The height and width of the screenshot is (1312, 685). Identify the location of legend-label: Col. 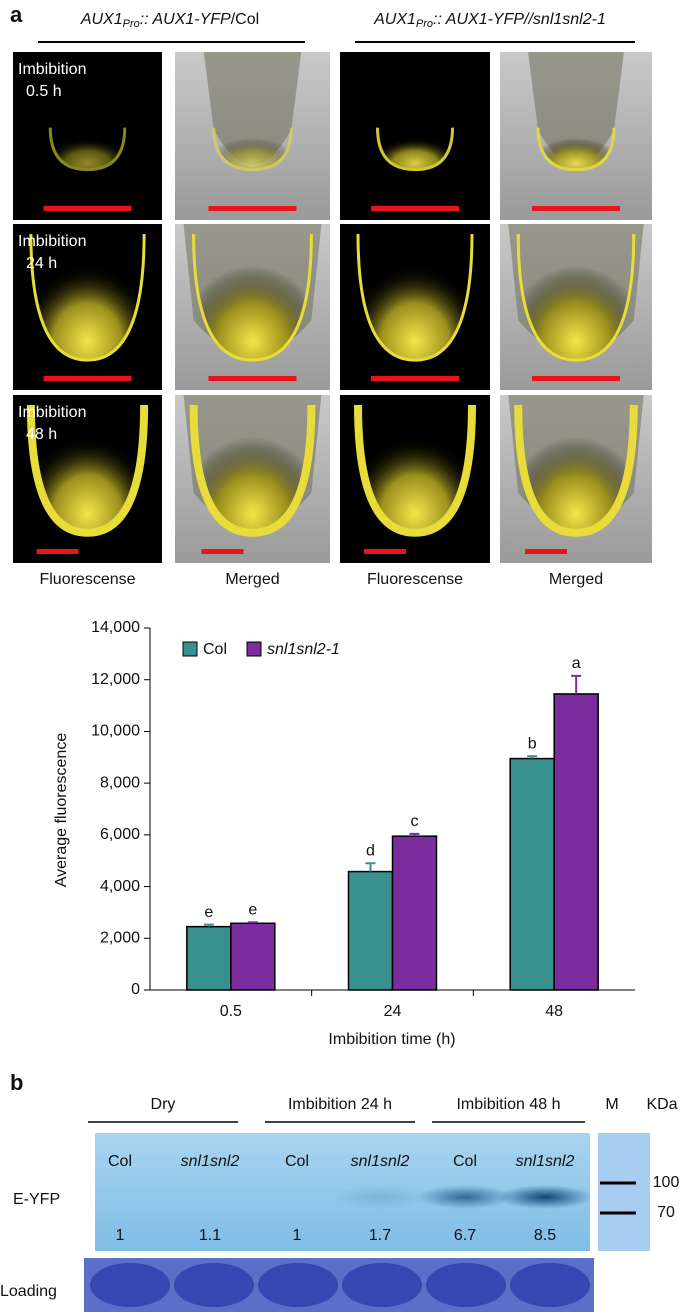
(215, 649).